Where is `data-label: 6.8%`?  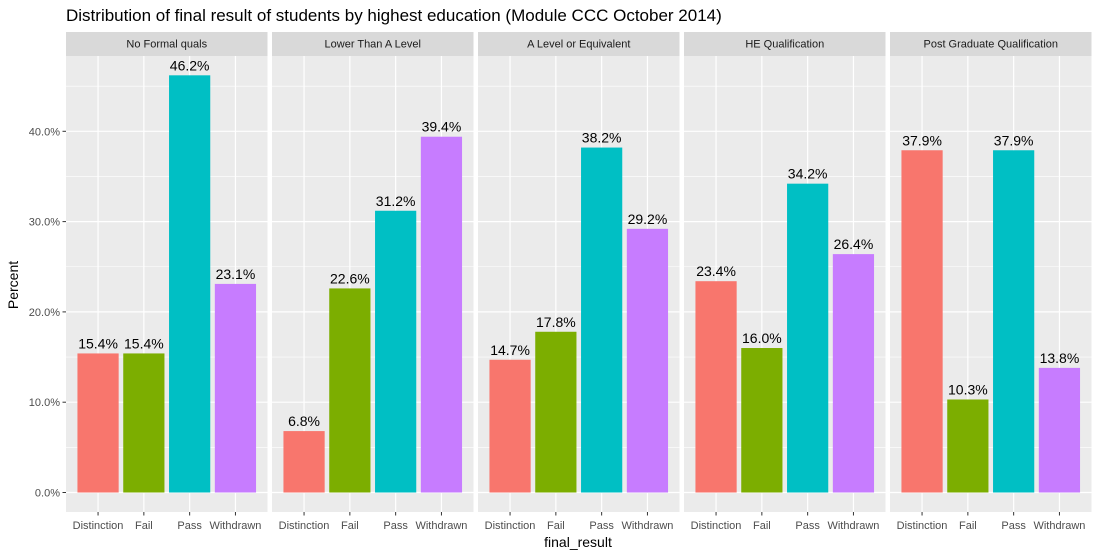 data-label: 6.8% is located at coordinates (304, 421).